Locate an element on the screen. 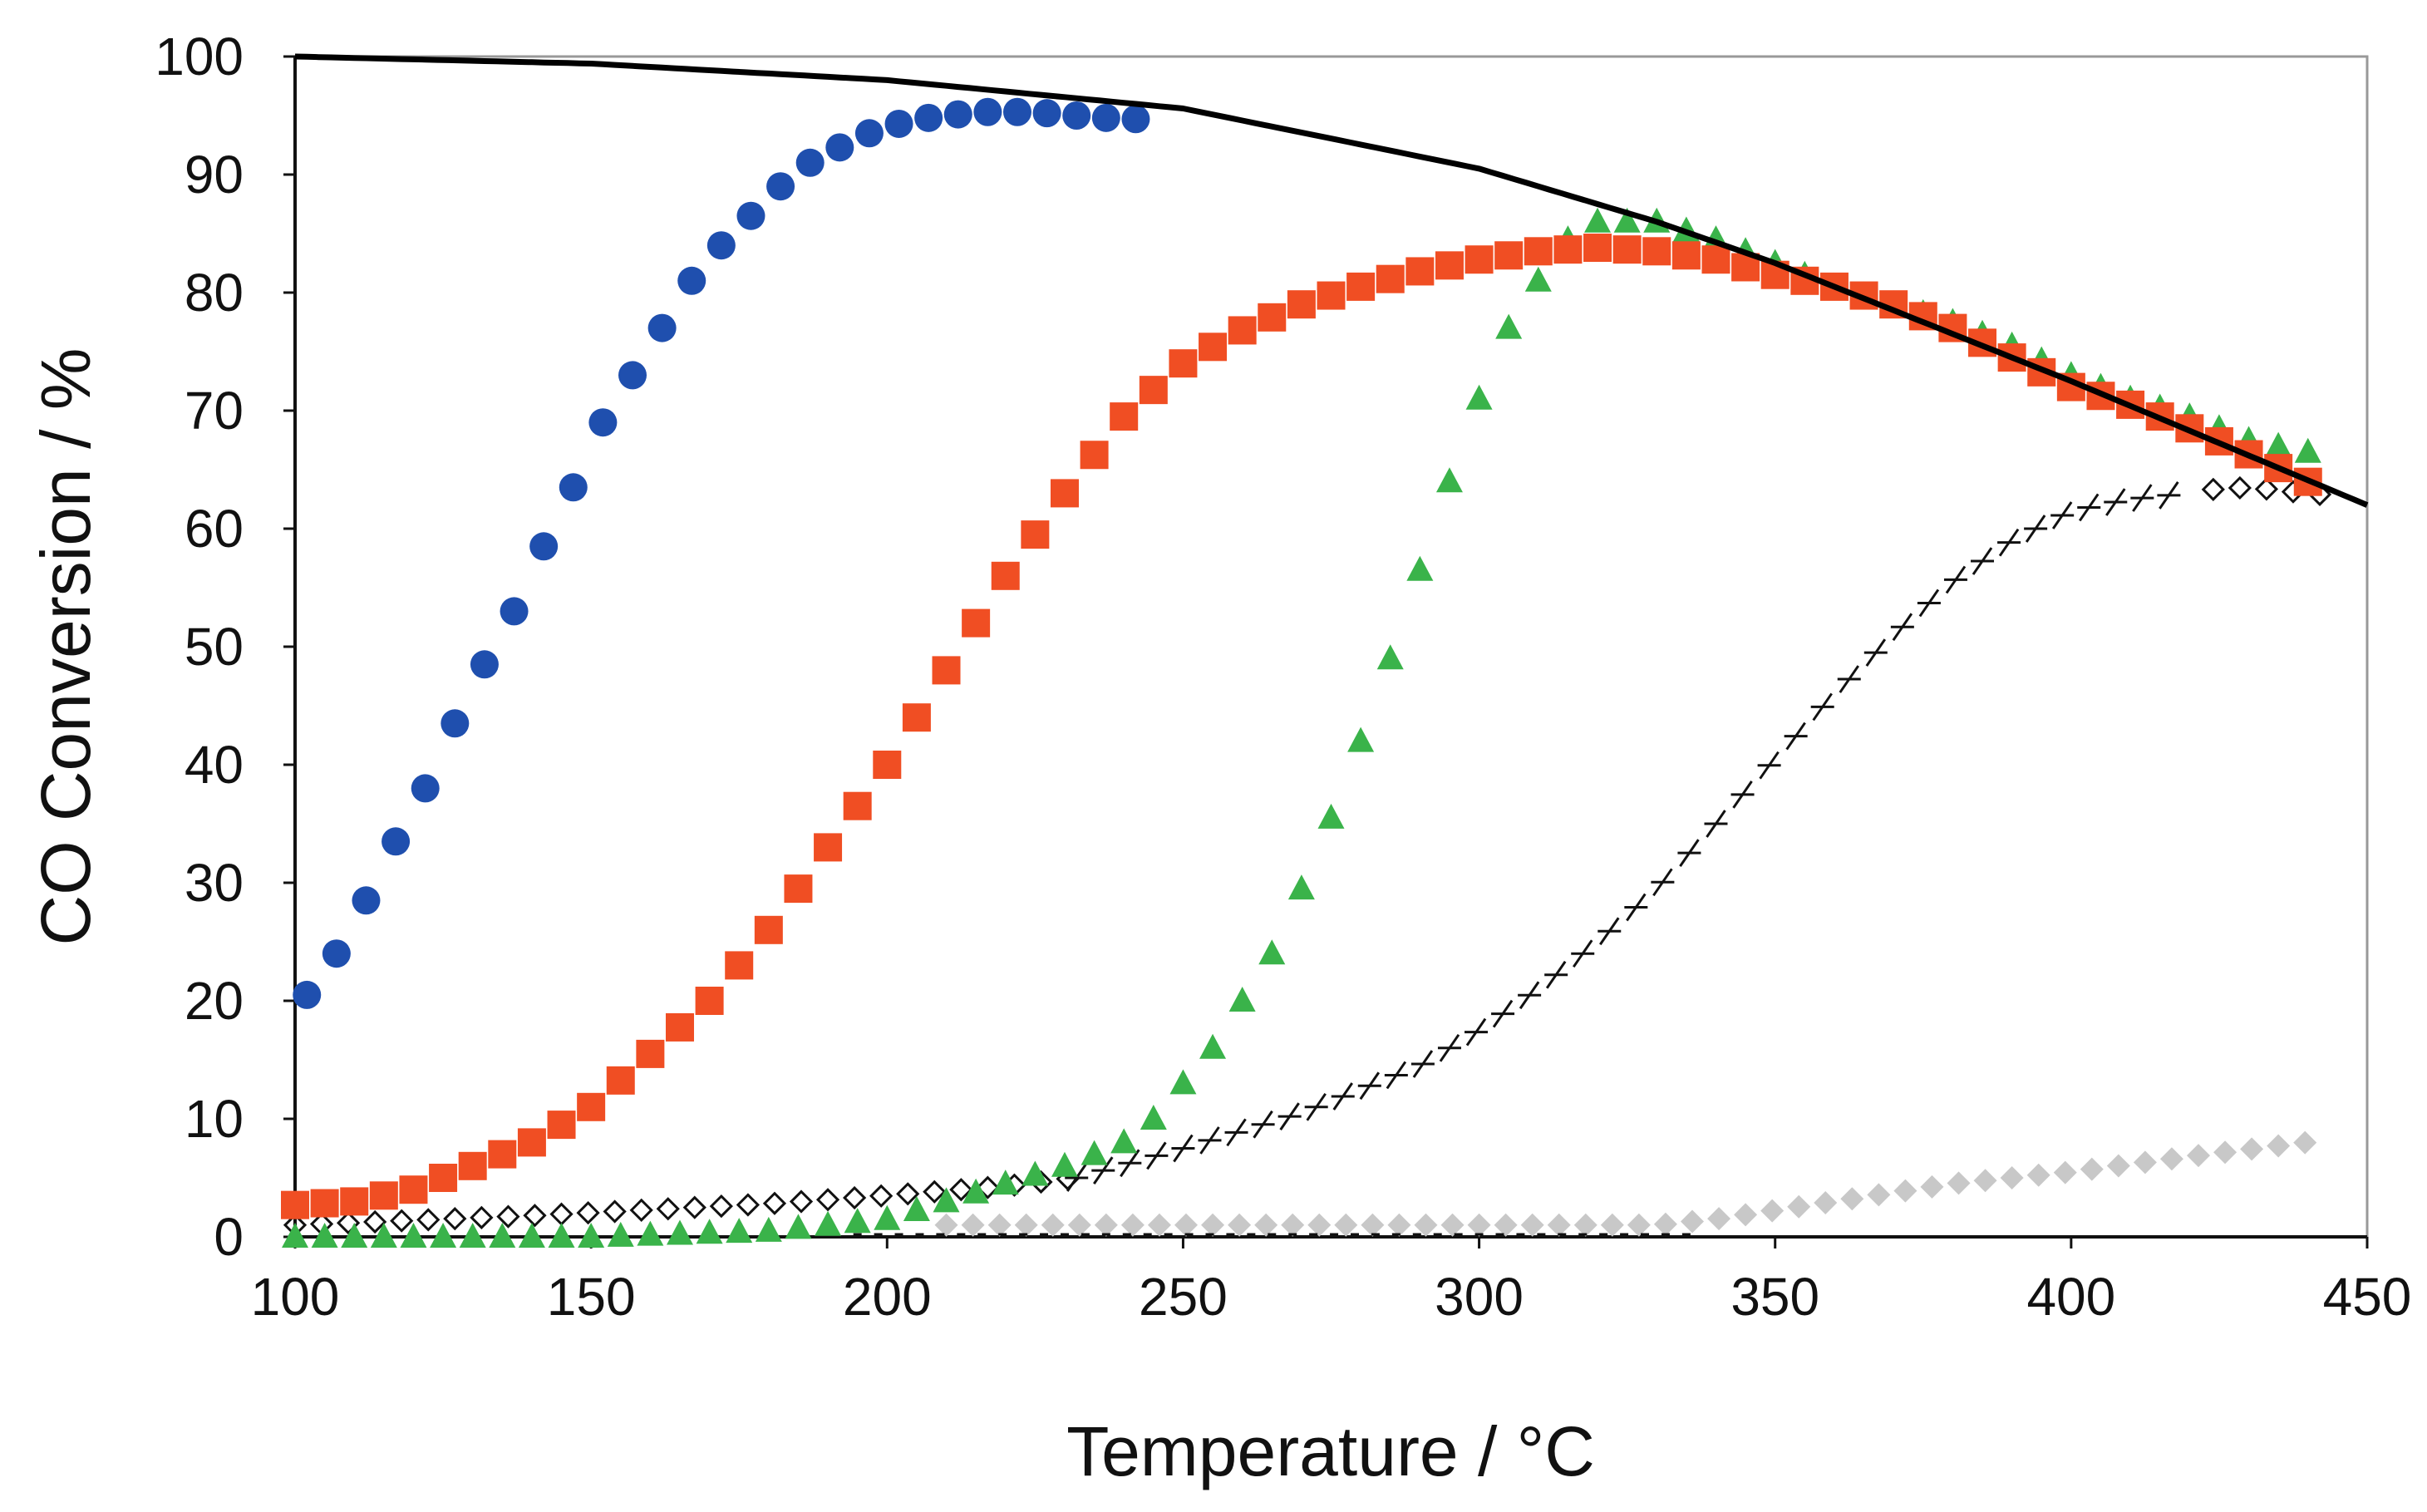 This screenshot has width=2427, height=1512. y-tick-label: 20 is located at coordinates (214, 1001).